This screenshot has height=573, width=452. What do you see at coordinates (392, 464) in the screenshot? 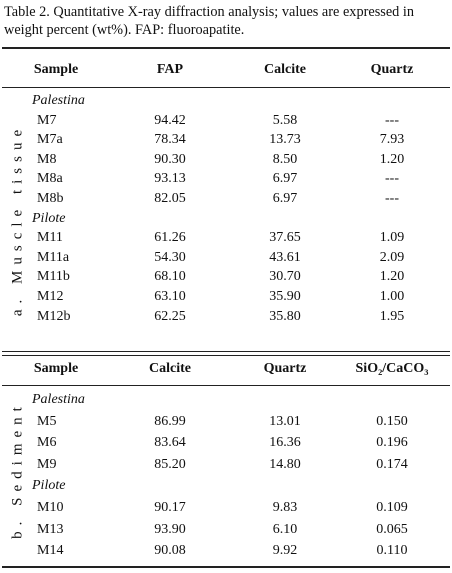
I see `value-cell: 0.174` at bounding box center [392, 464].